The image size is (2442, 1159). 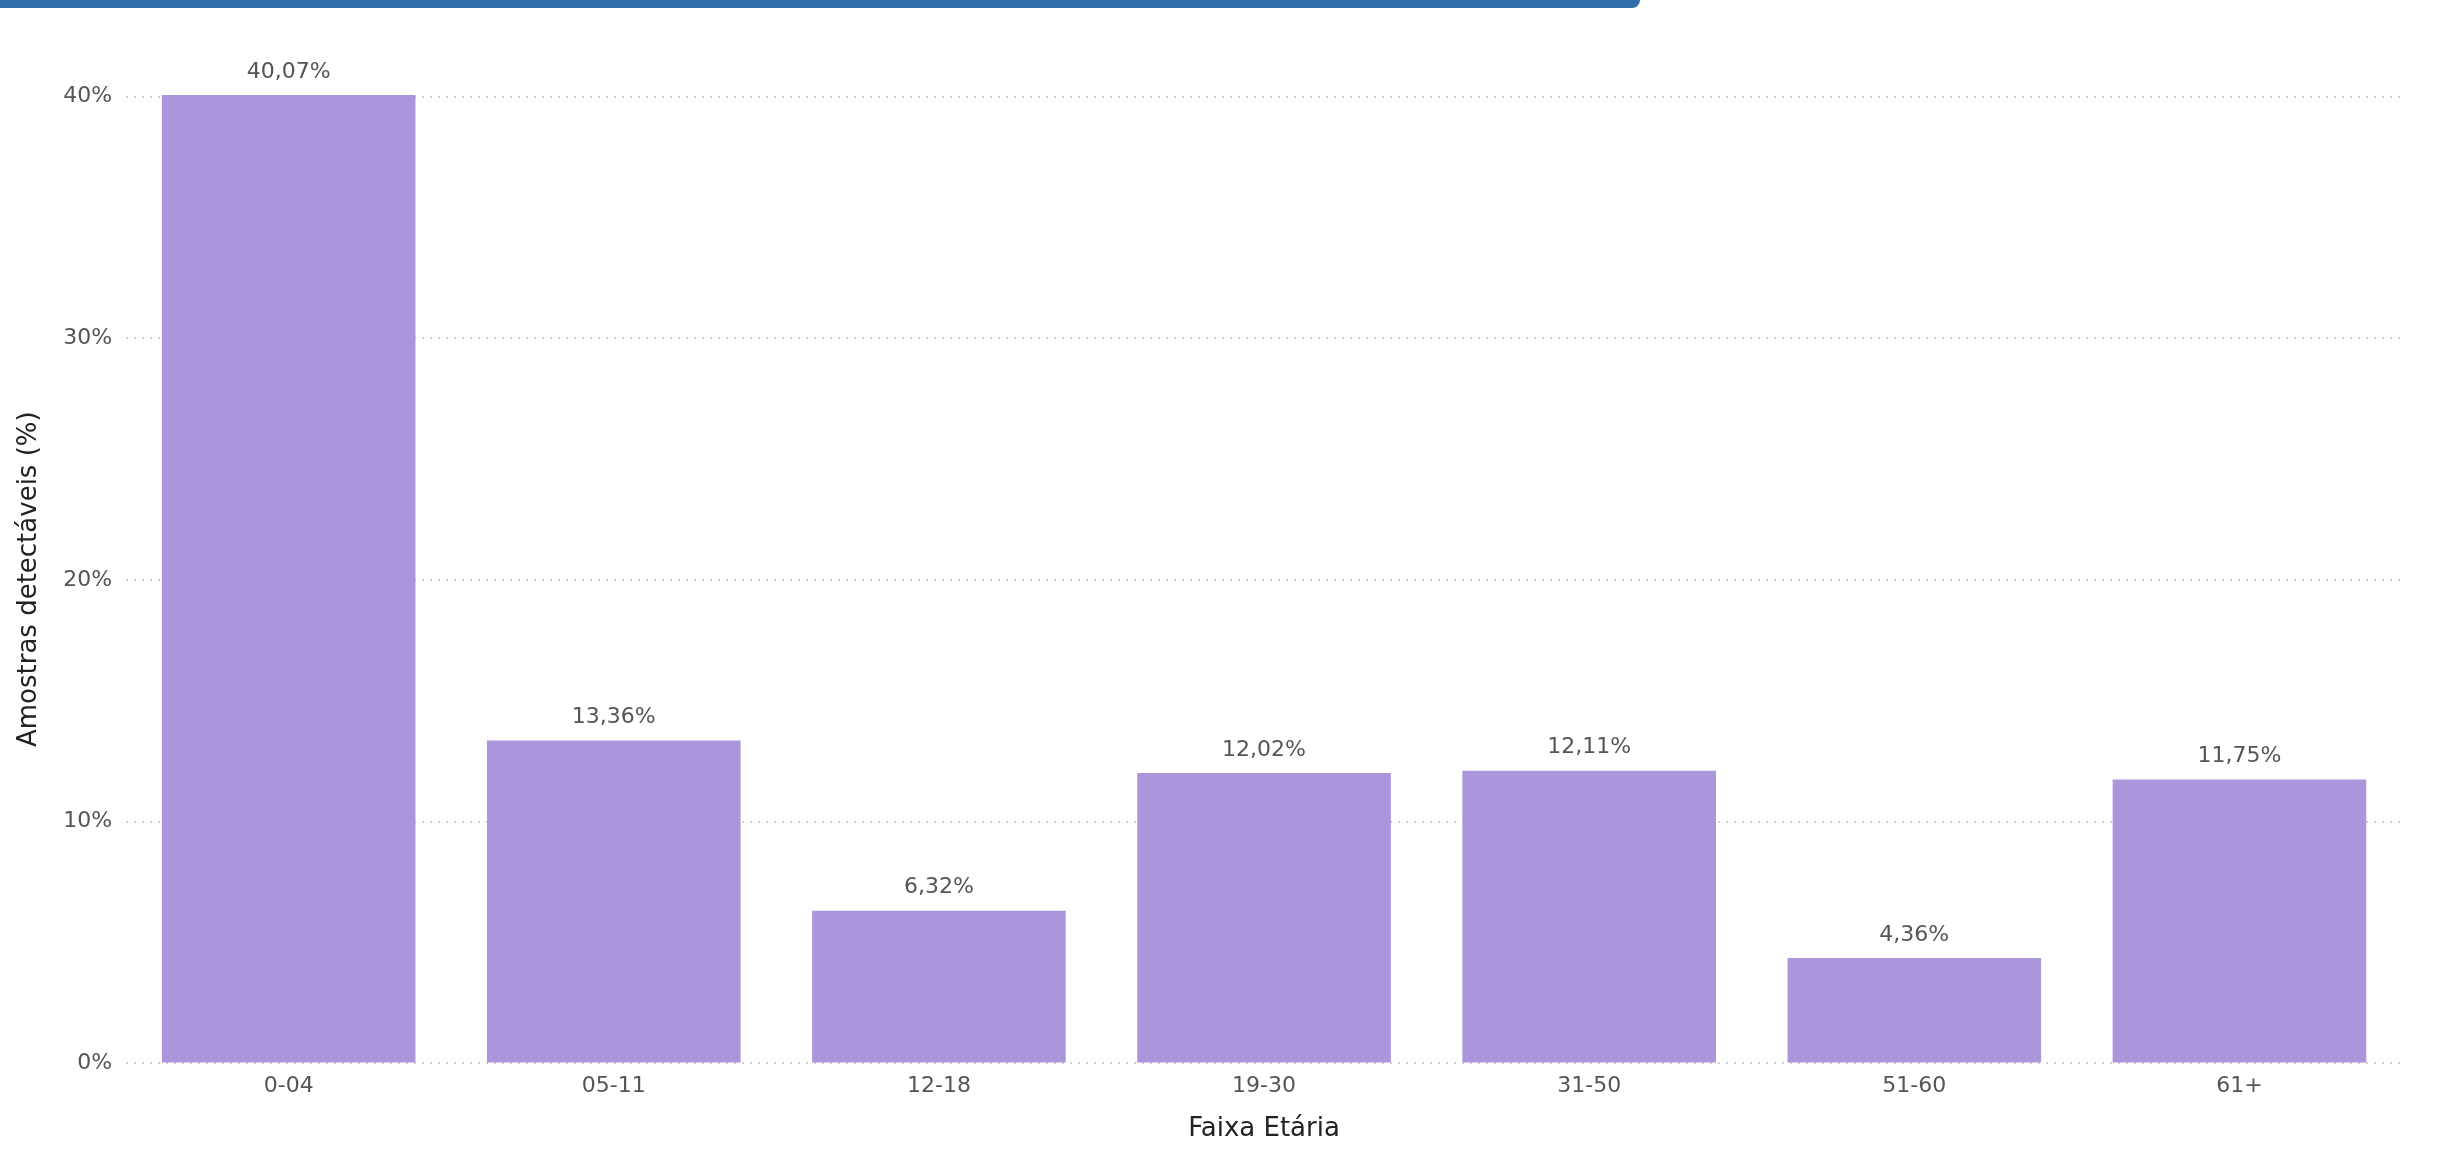 What do you see at coordinates (613, 1085) in the screenshot?
I see `x-tick-label: 05-11` at bounding box center [613, 1085].